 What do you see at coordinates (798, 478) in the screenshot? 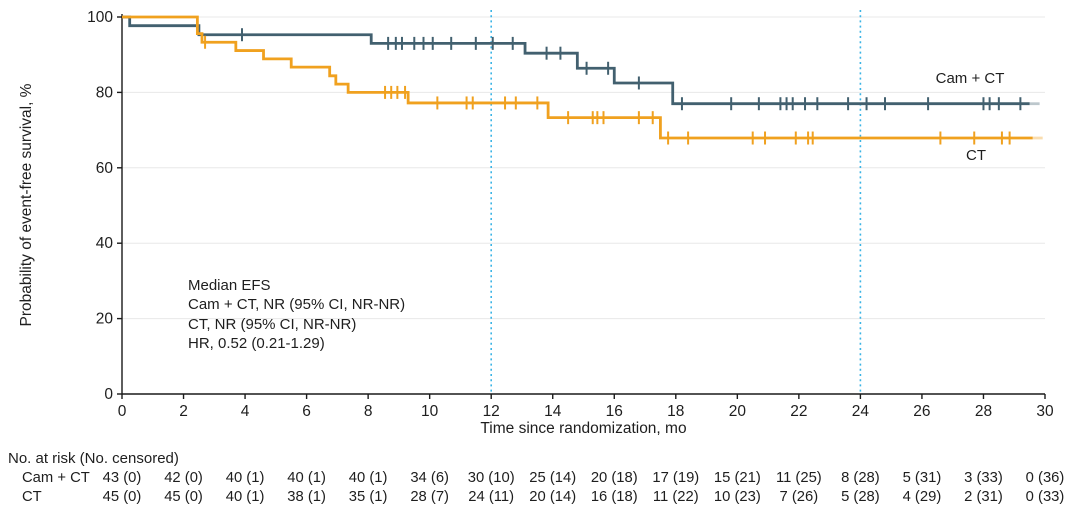
I see `risk-cell-cam-ct: 11 (25)` at bounding box center [798, 478].